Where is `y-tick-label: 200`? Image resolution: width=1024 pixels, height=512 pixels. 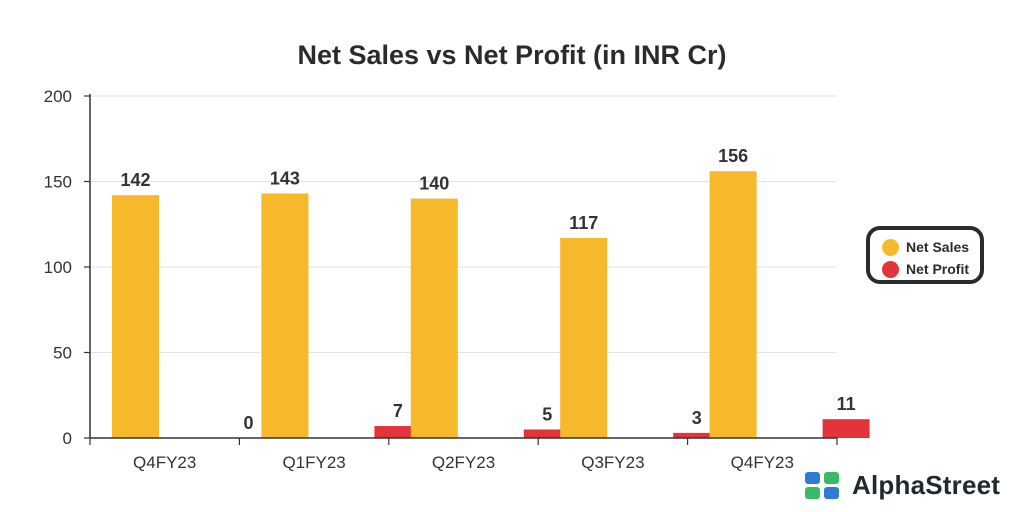 y-tick-label: 200 is located at coordinates (58, 96).